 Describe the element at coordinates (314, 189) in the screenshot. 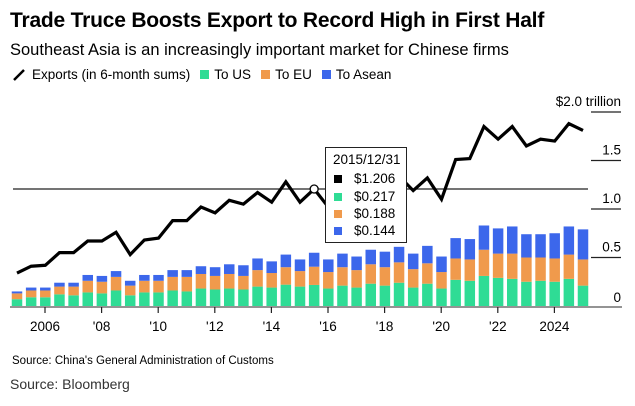

I see `hover-point-marker` at that location.